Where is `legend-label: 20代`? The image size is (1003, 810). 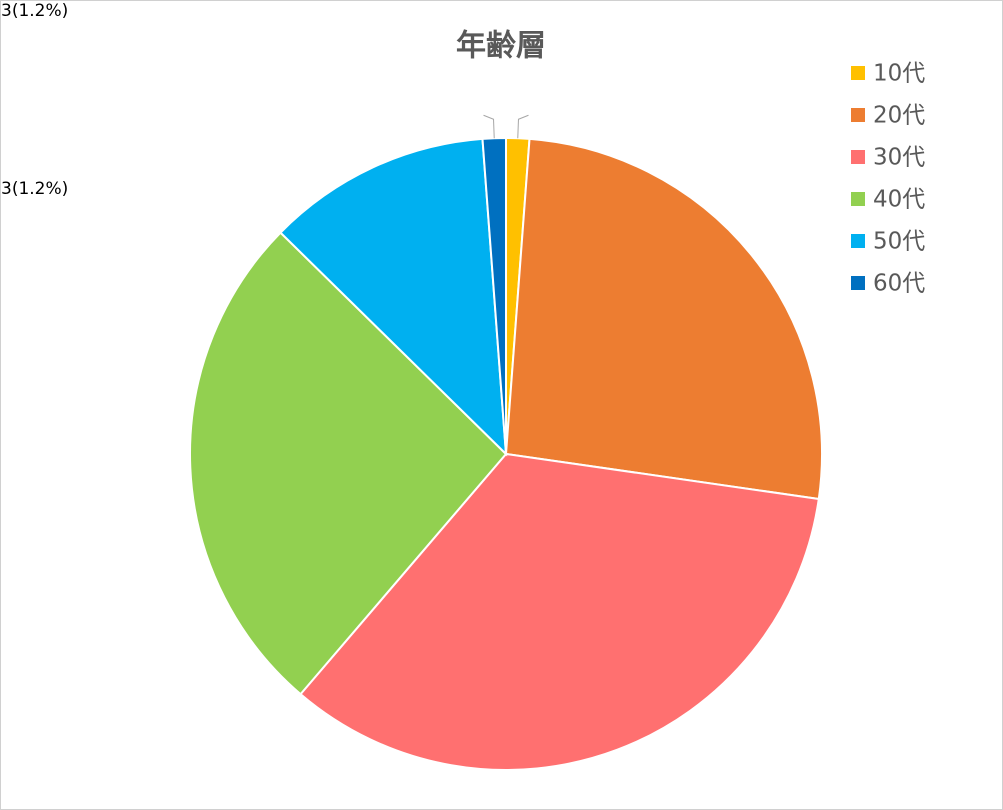
legend-label: 20代 is located at coordinates (899, 116).